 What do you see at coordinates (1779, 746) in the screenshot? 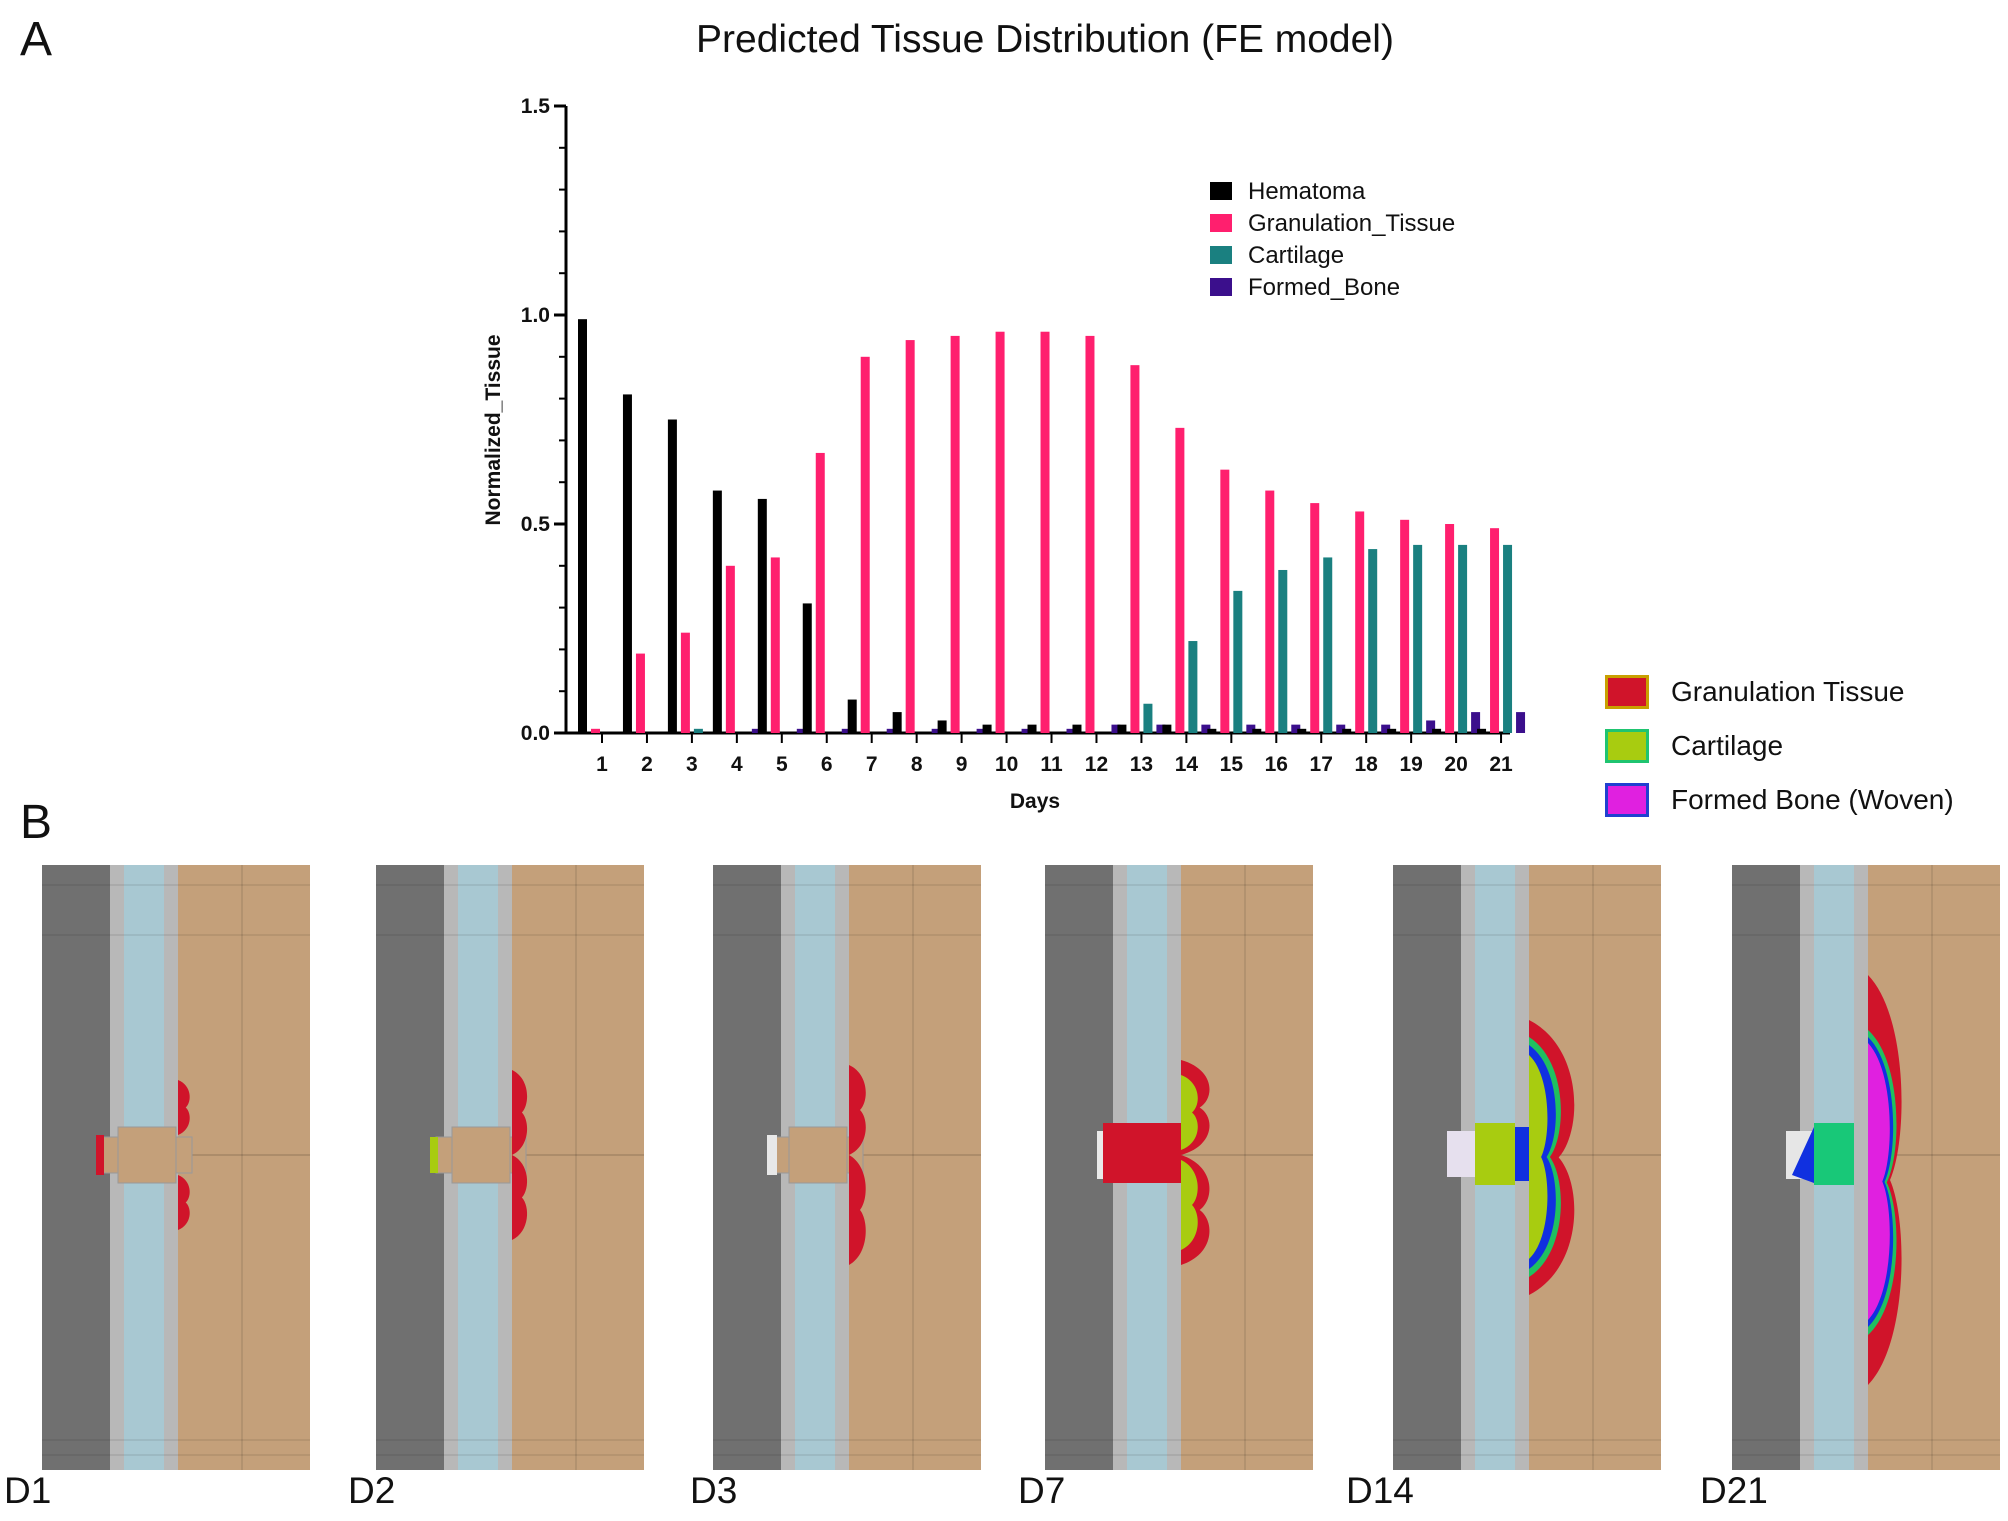
I see `legend-cartilage: Cartilage` at bounding box center [1779, 746].